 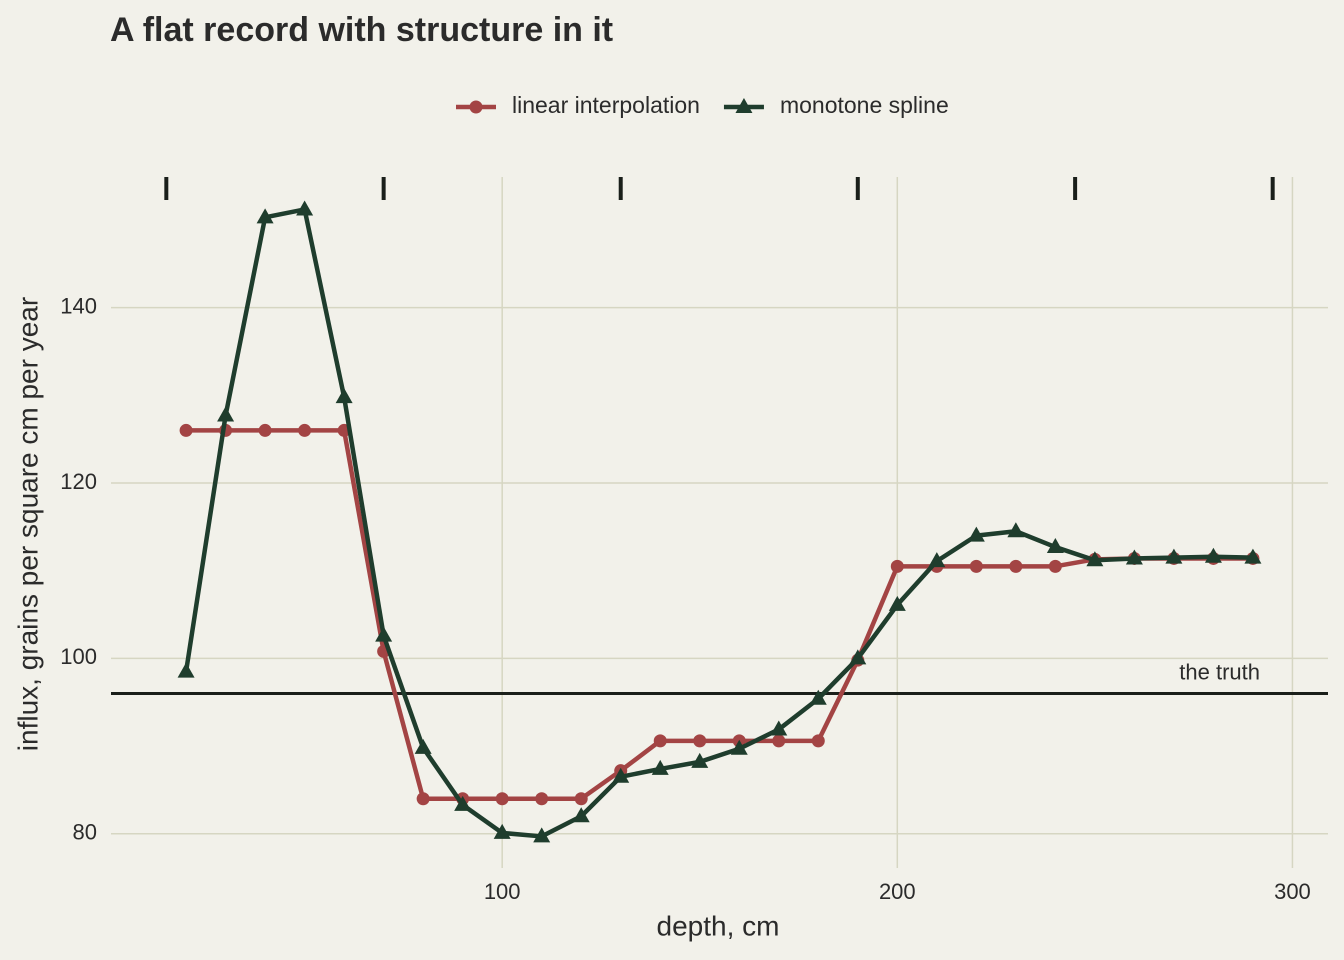 I want to click on reference-label: the truth, so click(x=1219, y=671).